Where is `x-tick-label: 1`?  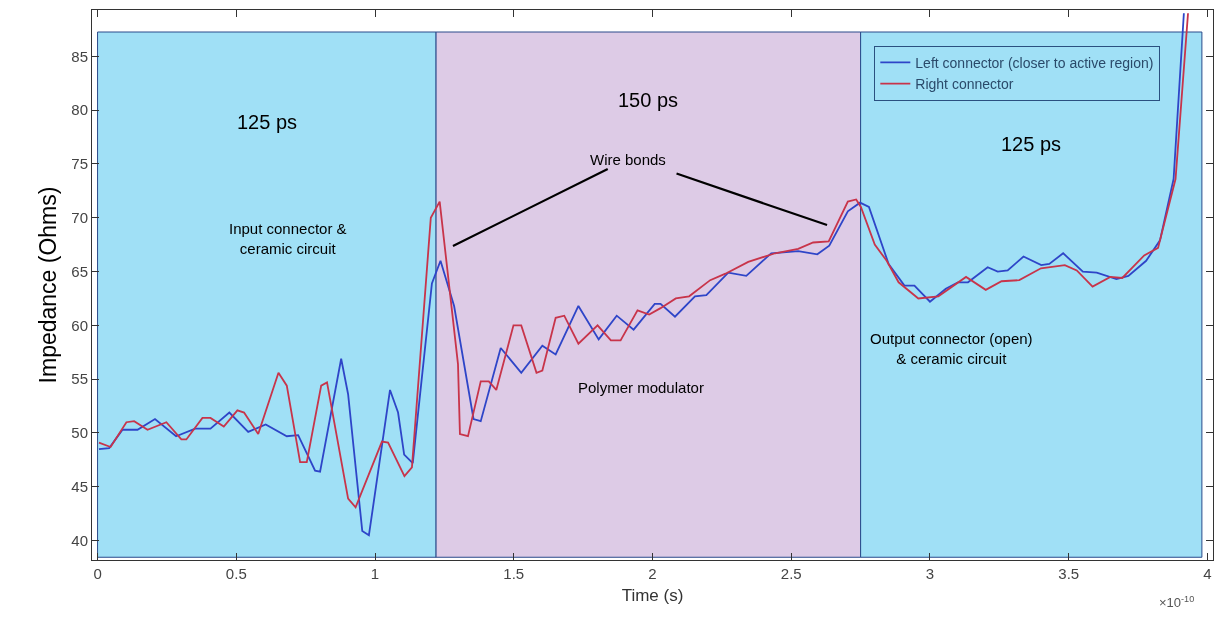
x-tick-label: 1 is located at coordinates (375, 573).